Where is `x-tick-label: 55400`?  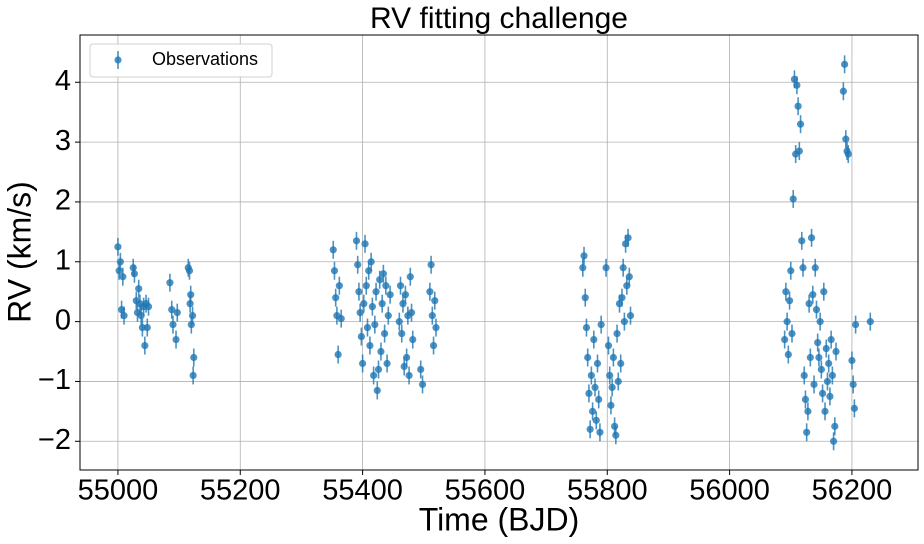 x-tick-label: 55400 is located at coordinates (362, 491).